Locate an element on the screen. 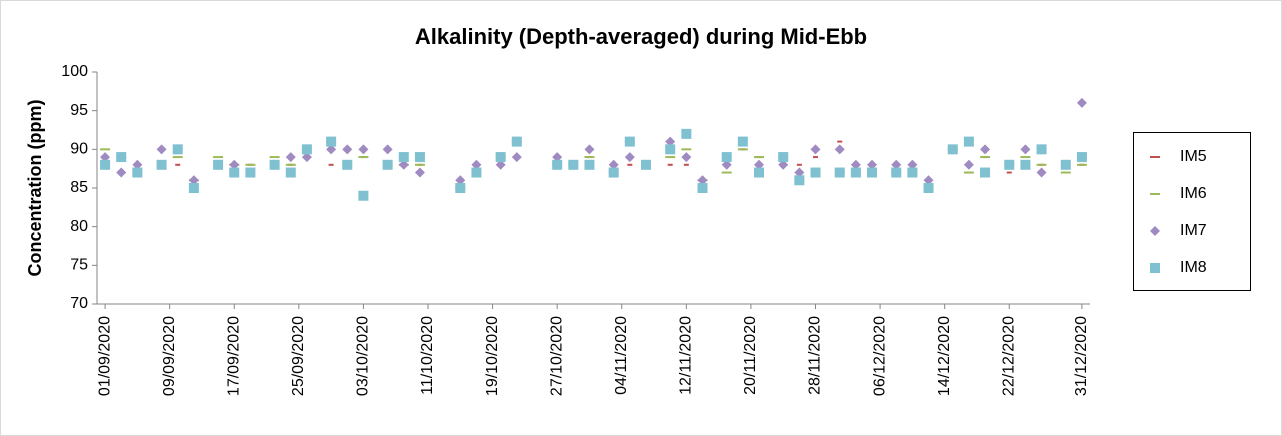 The height and width of the screenshot is (436, 1282). legend-label: IM8 is located at coordinates (1193, 267).